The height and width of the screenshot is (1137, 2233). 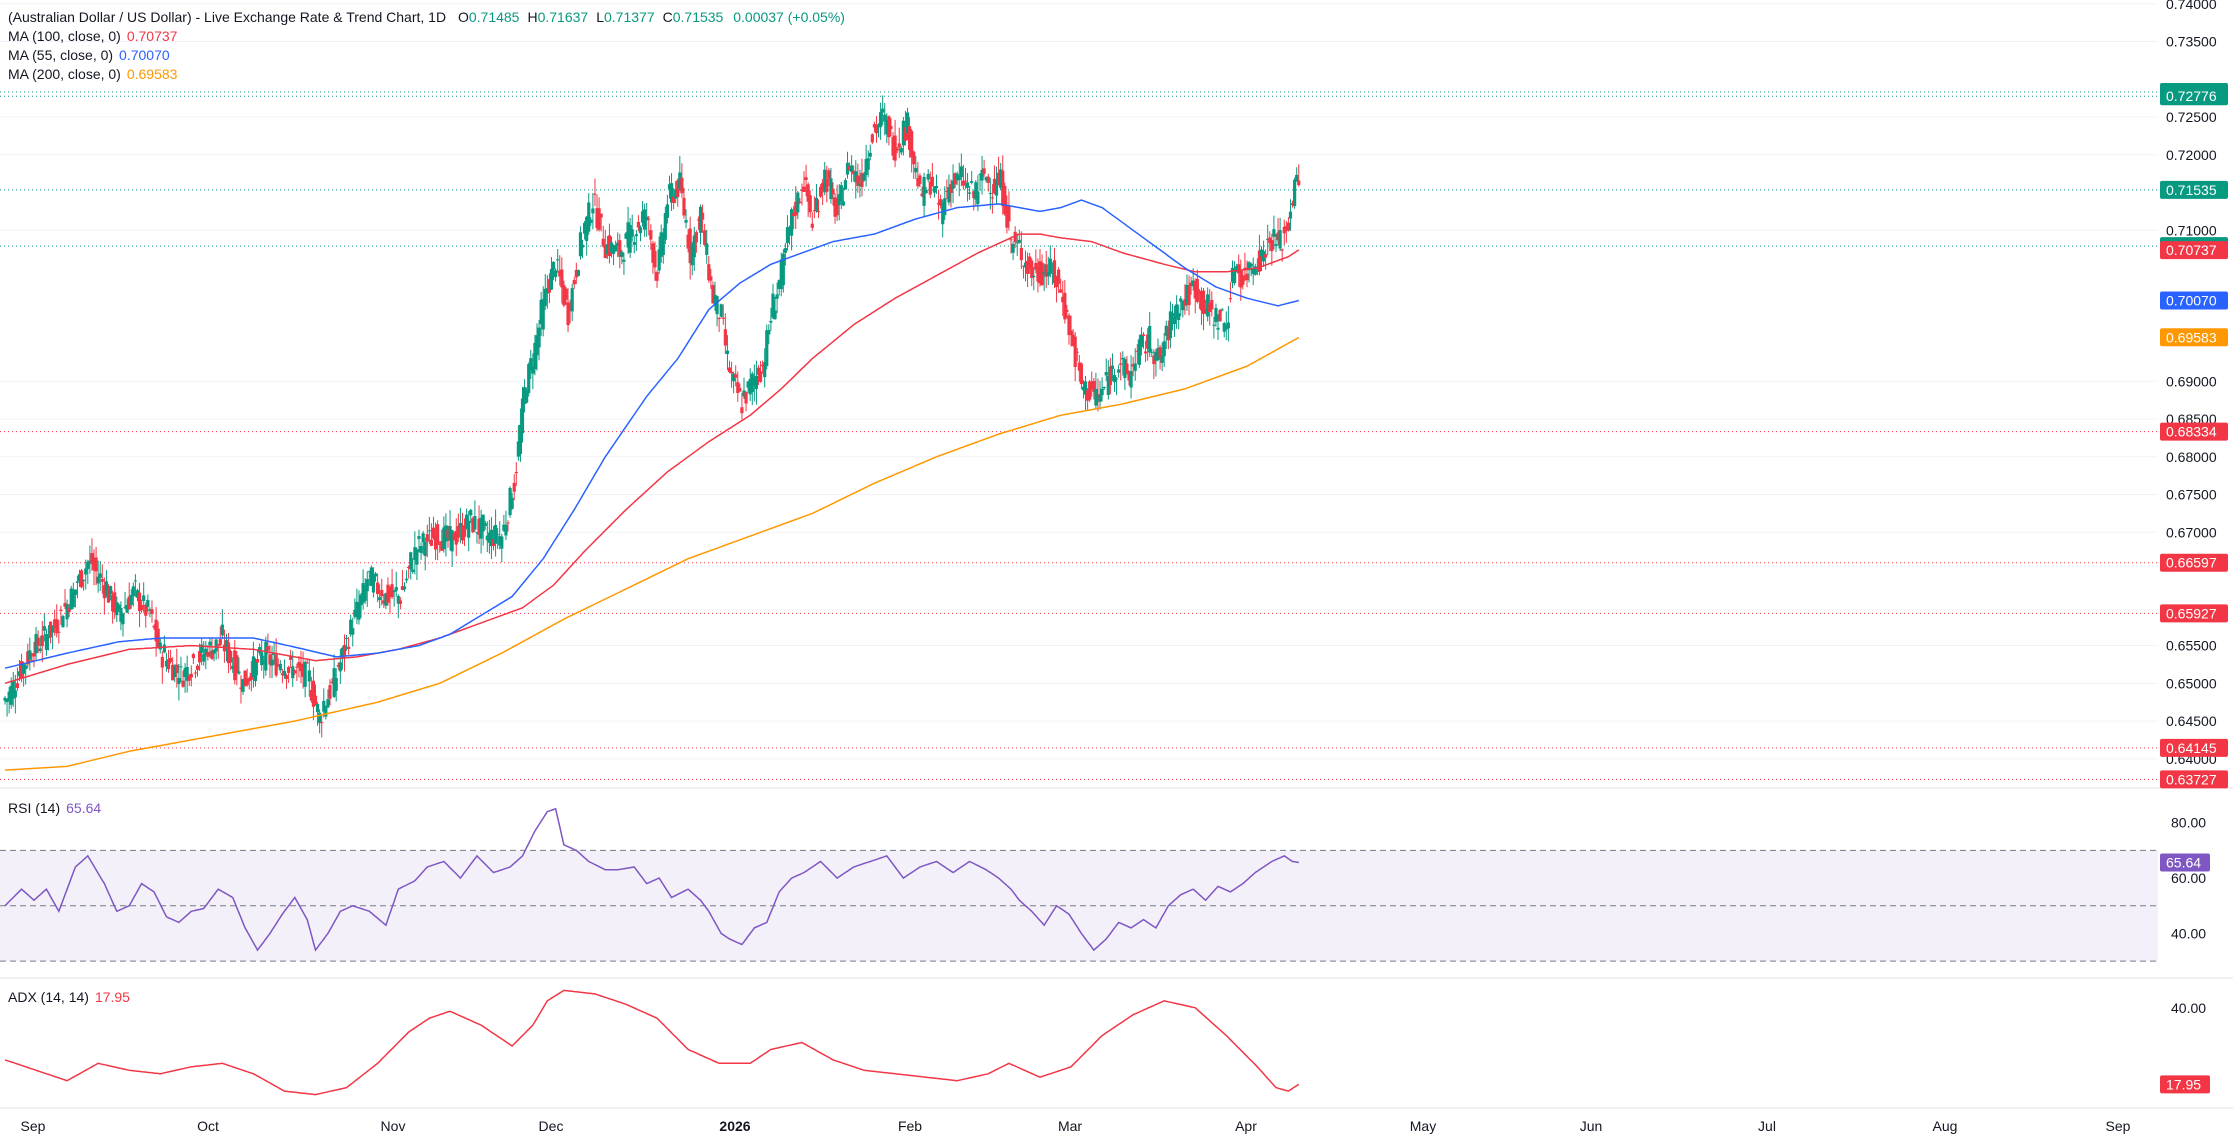 What do you see at coordinates (2188, 933) in the screenshot?
I see `rsi-tick-label: 40.00` at bounding box center [2188, 933].